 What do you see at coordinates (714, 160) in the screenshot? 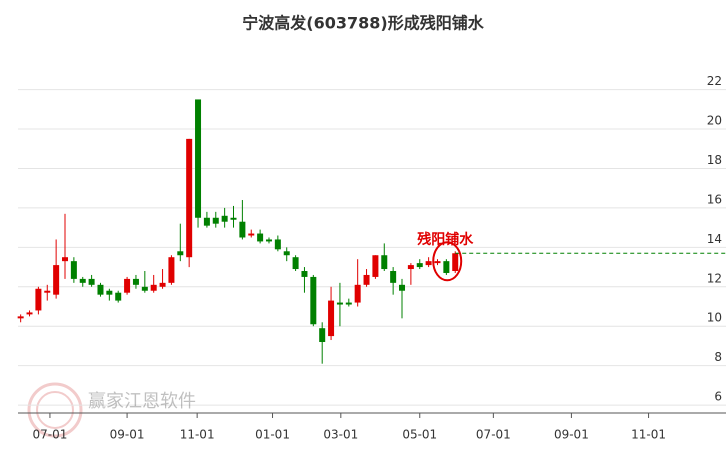
I see `y-tick-label: 18` at bounding box center [714, 160].